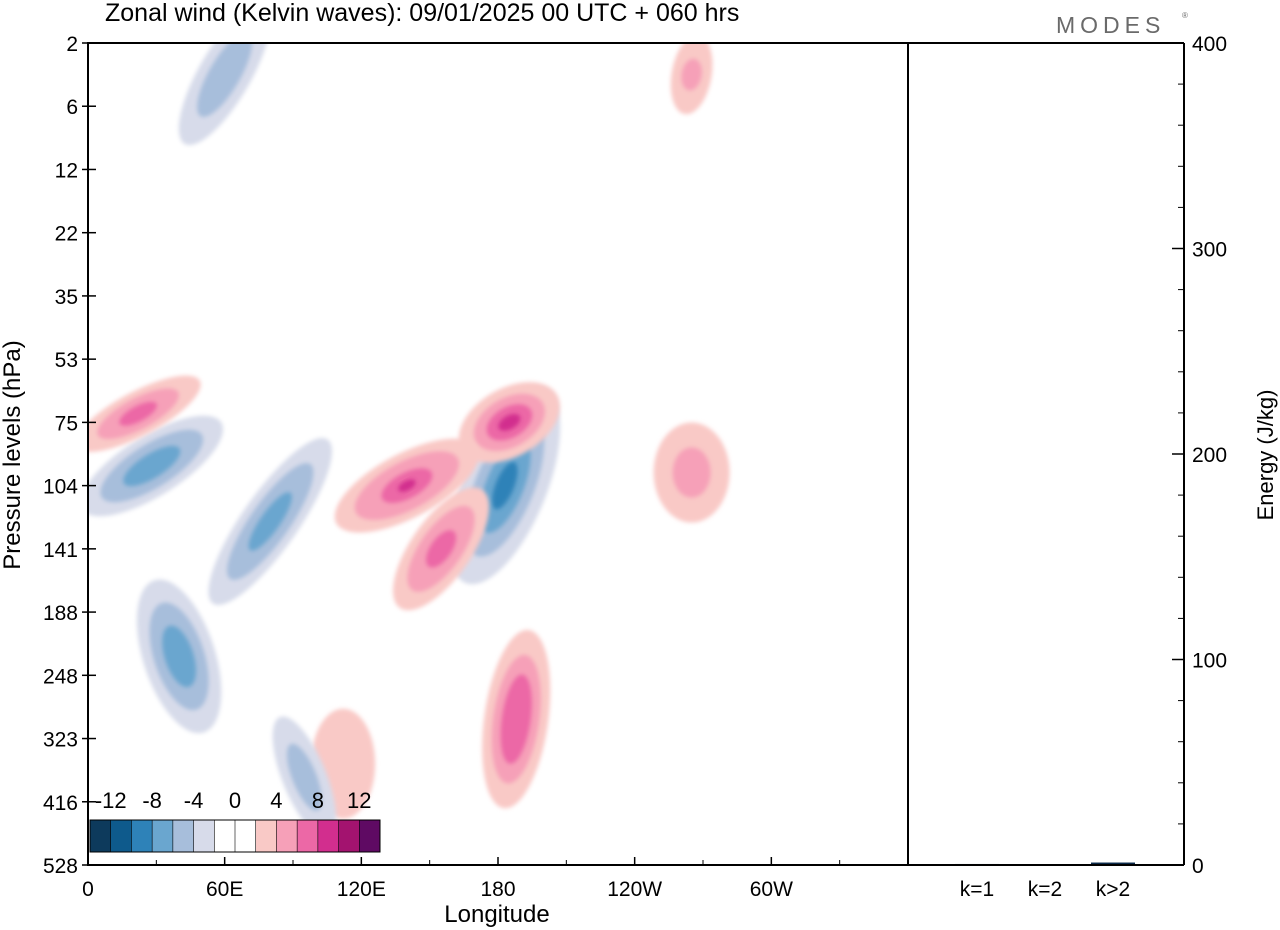  I want to click on colorbar-label: -4, so click(194, 800).